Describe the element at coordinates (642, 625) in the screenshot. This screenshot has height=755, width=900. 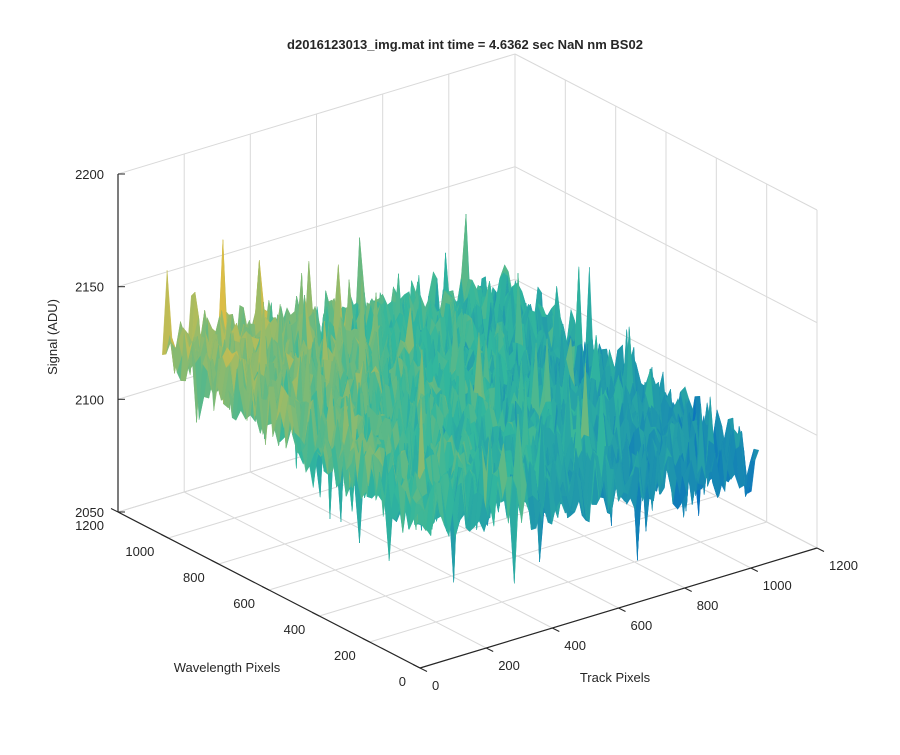
I see `x-tick-label: 600` at that location.